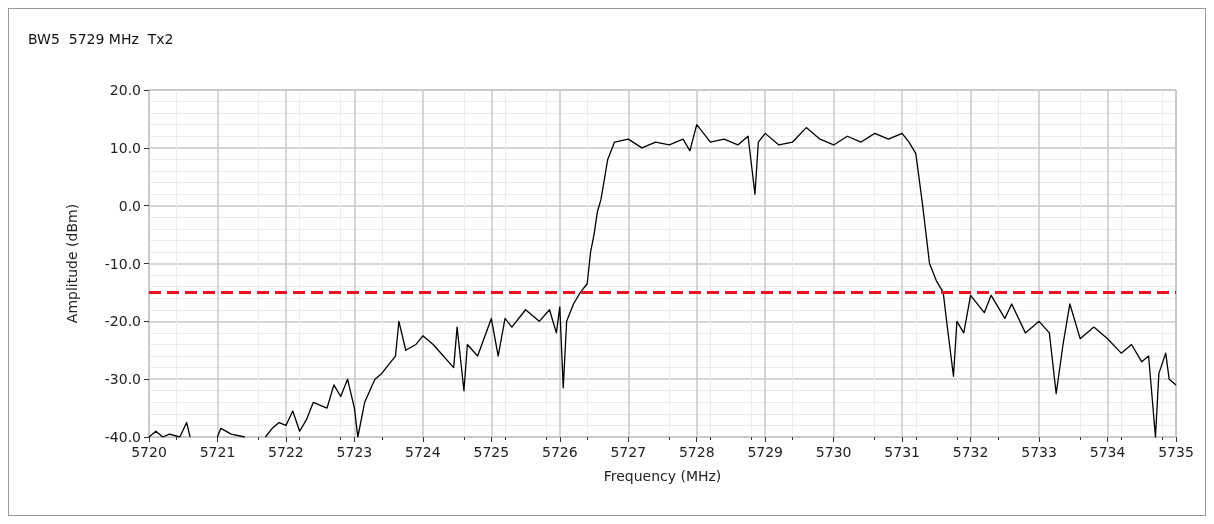 The width and height of the screenshot is (1214, 524). What do you see at coordinates (1176, 452) in the screenshot?
I see `x-tick-label: 5735` at bounding box center [1176, 452].